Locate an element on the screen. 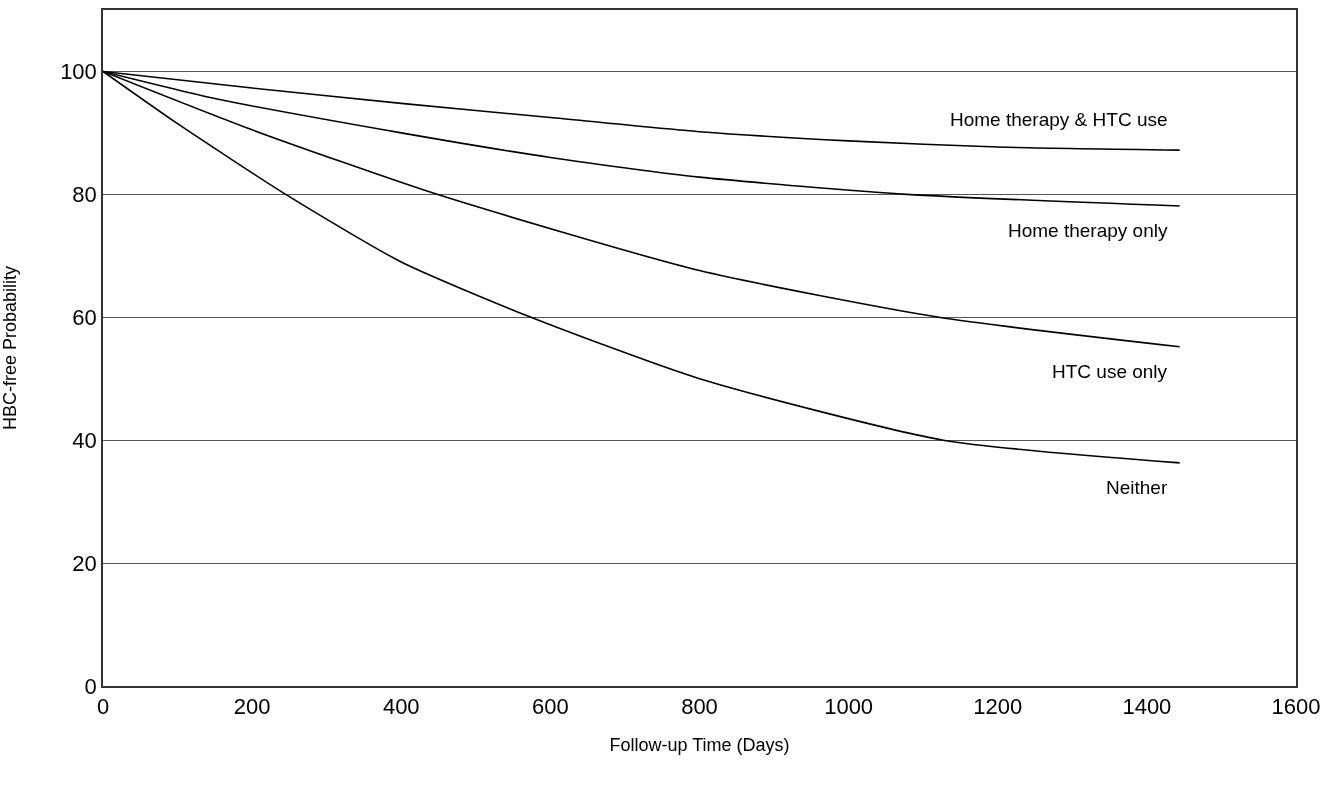 The width and height of the screenshot is (1328, 796). x-axis-title: Follow-up Time (Days) is located at coordinates (699, 744).